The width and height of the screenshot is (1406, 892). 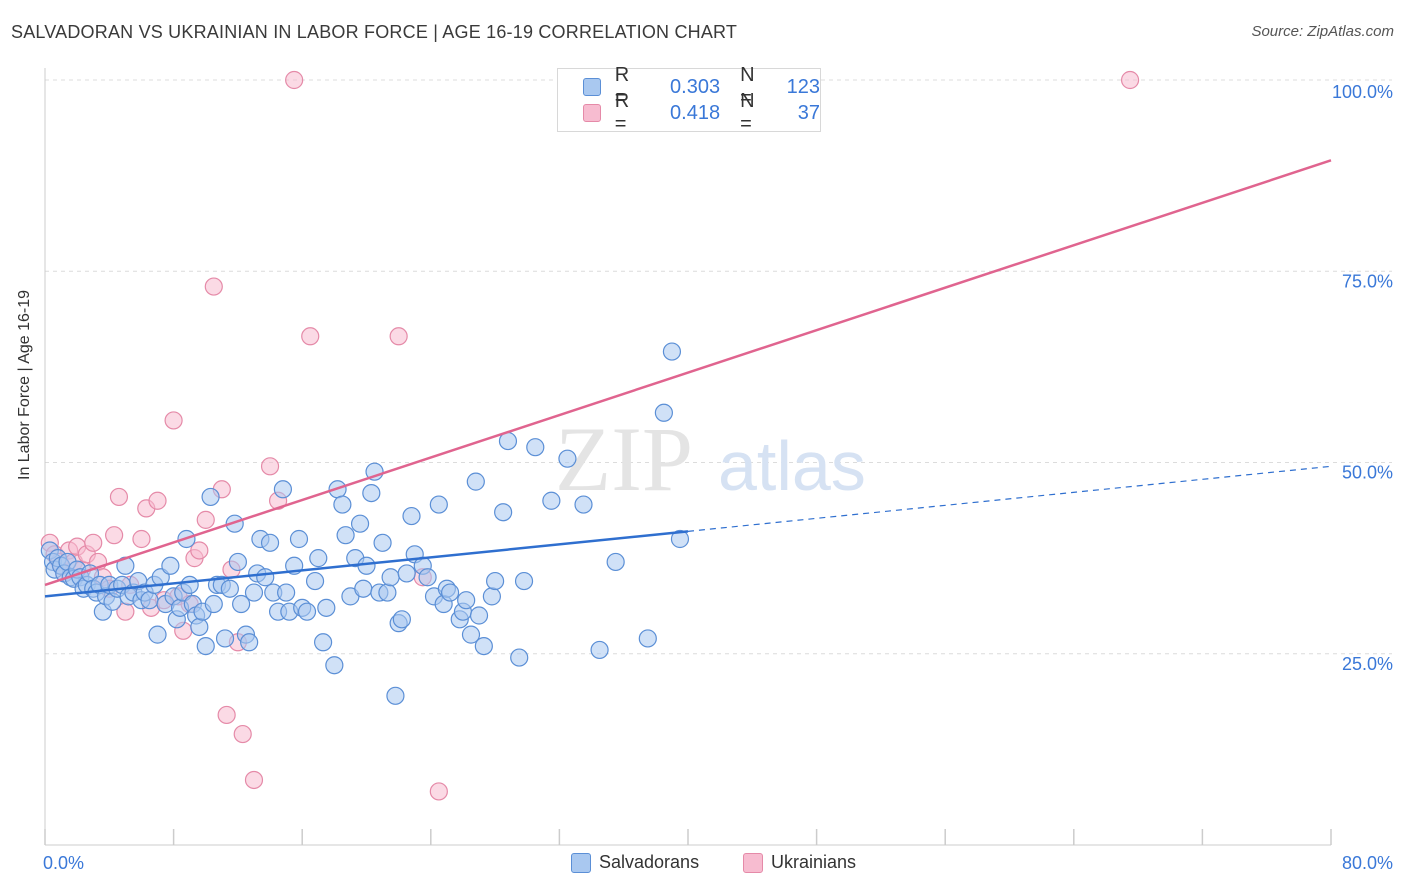 What do you see at coordinates (1367, 863) in the screenshot?
I see `x-tick-label: 80.0%` at bounding box center [1367, 863].